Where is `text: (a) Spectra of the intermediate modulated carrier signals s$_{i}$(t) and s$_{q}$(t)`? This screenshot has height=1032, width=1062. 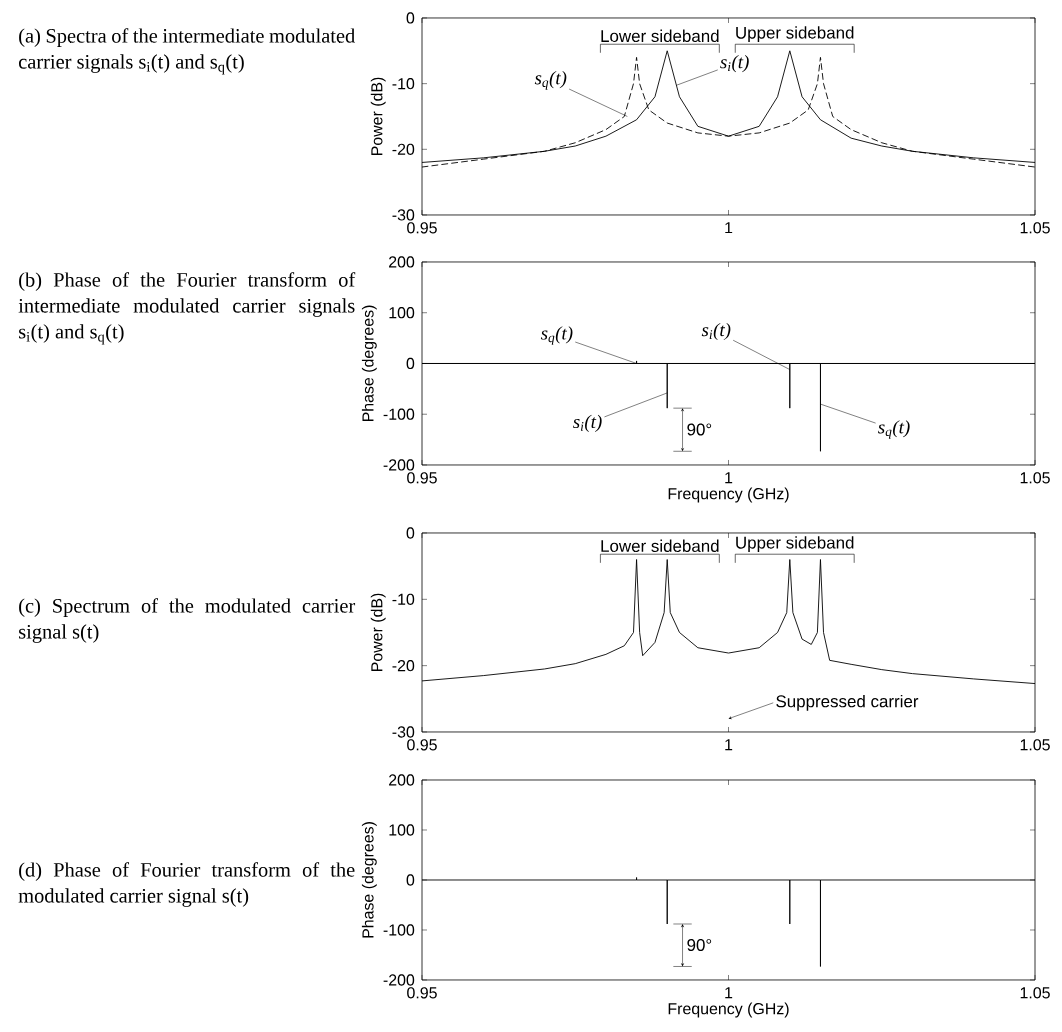 text: (a) Spectra of the intermediate modulated carrier signals s$_{i}$(t) and s$_{q}$(t) is located at coordinates (187, 51).